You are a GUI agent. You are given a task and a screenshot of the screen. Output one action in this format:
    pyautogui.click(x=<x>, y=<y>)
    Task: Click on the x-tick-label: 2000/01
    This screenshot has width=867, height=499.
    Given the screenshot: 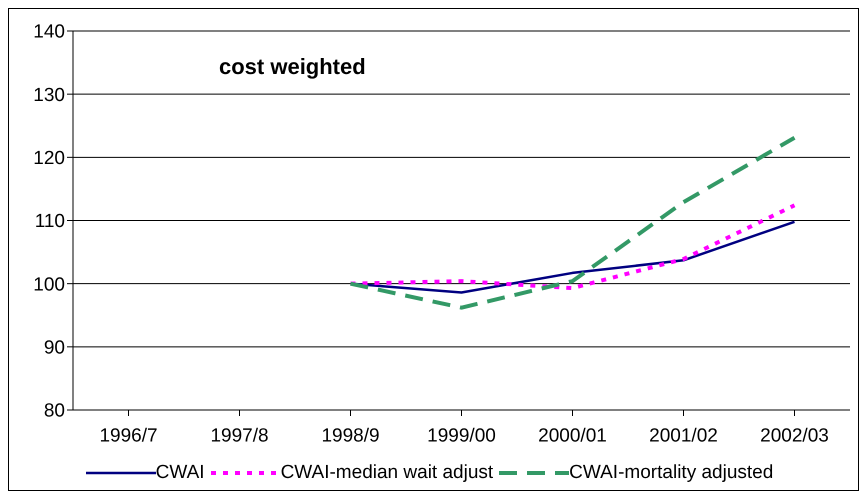 What is the action you would take?
    pyautogui.click(x=572, y=435)
    